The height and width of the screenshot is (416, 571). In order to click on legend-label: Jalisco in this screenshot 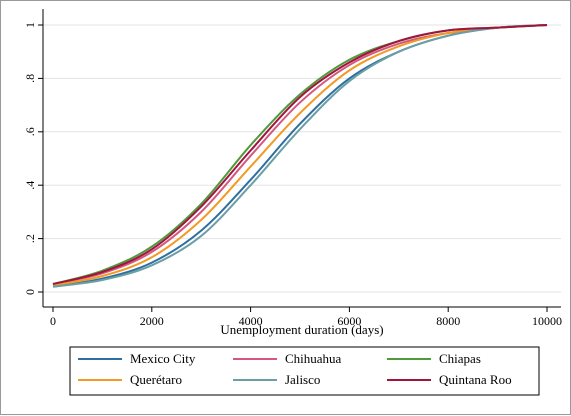, I will do `click(302, 379)`.